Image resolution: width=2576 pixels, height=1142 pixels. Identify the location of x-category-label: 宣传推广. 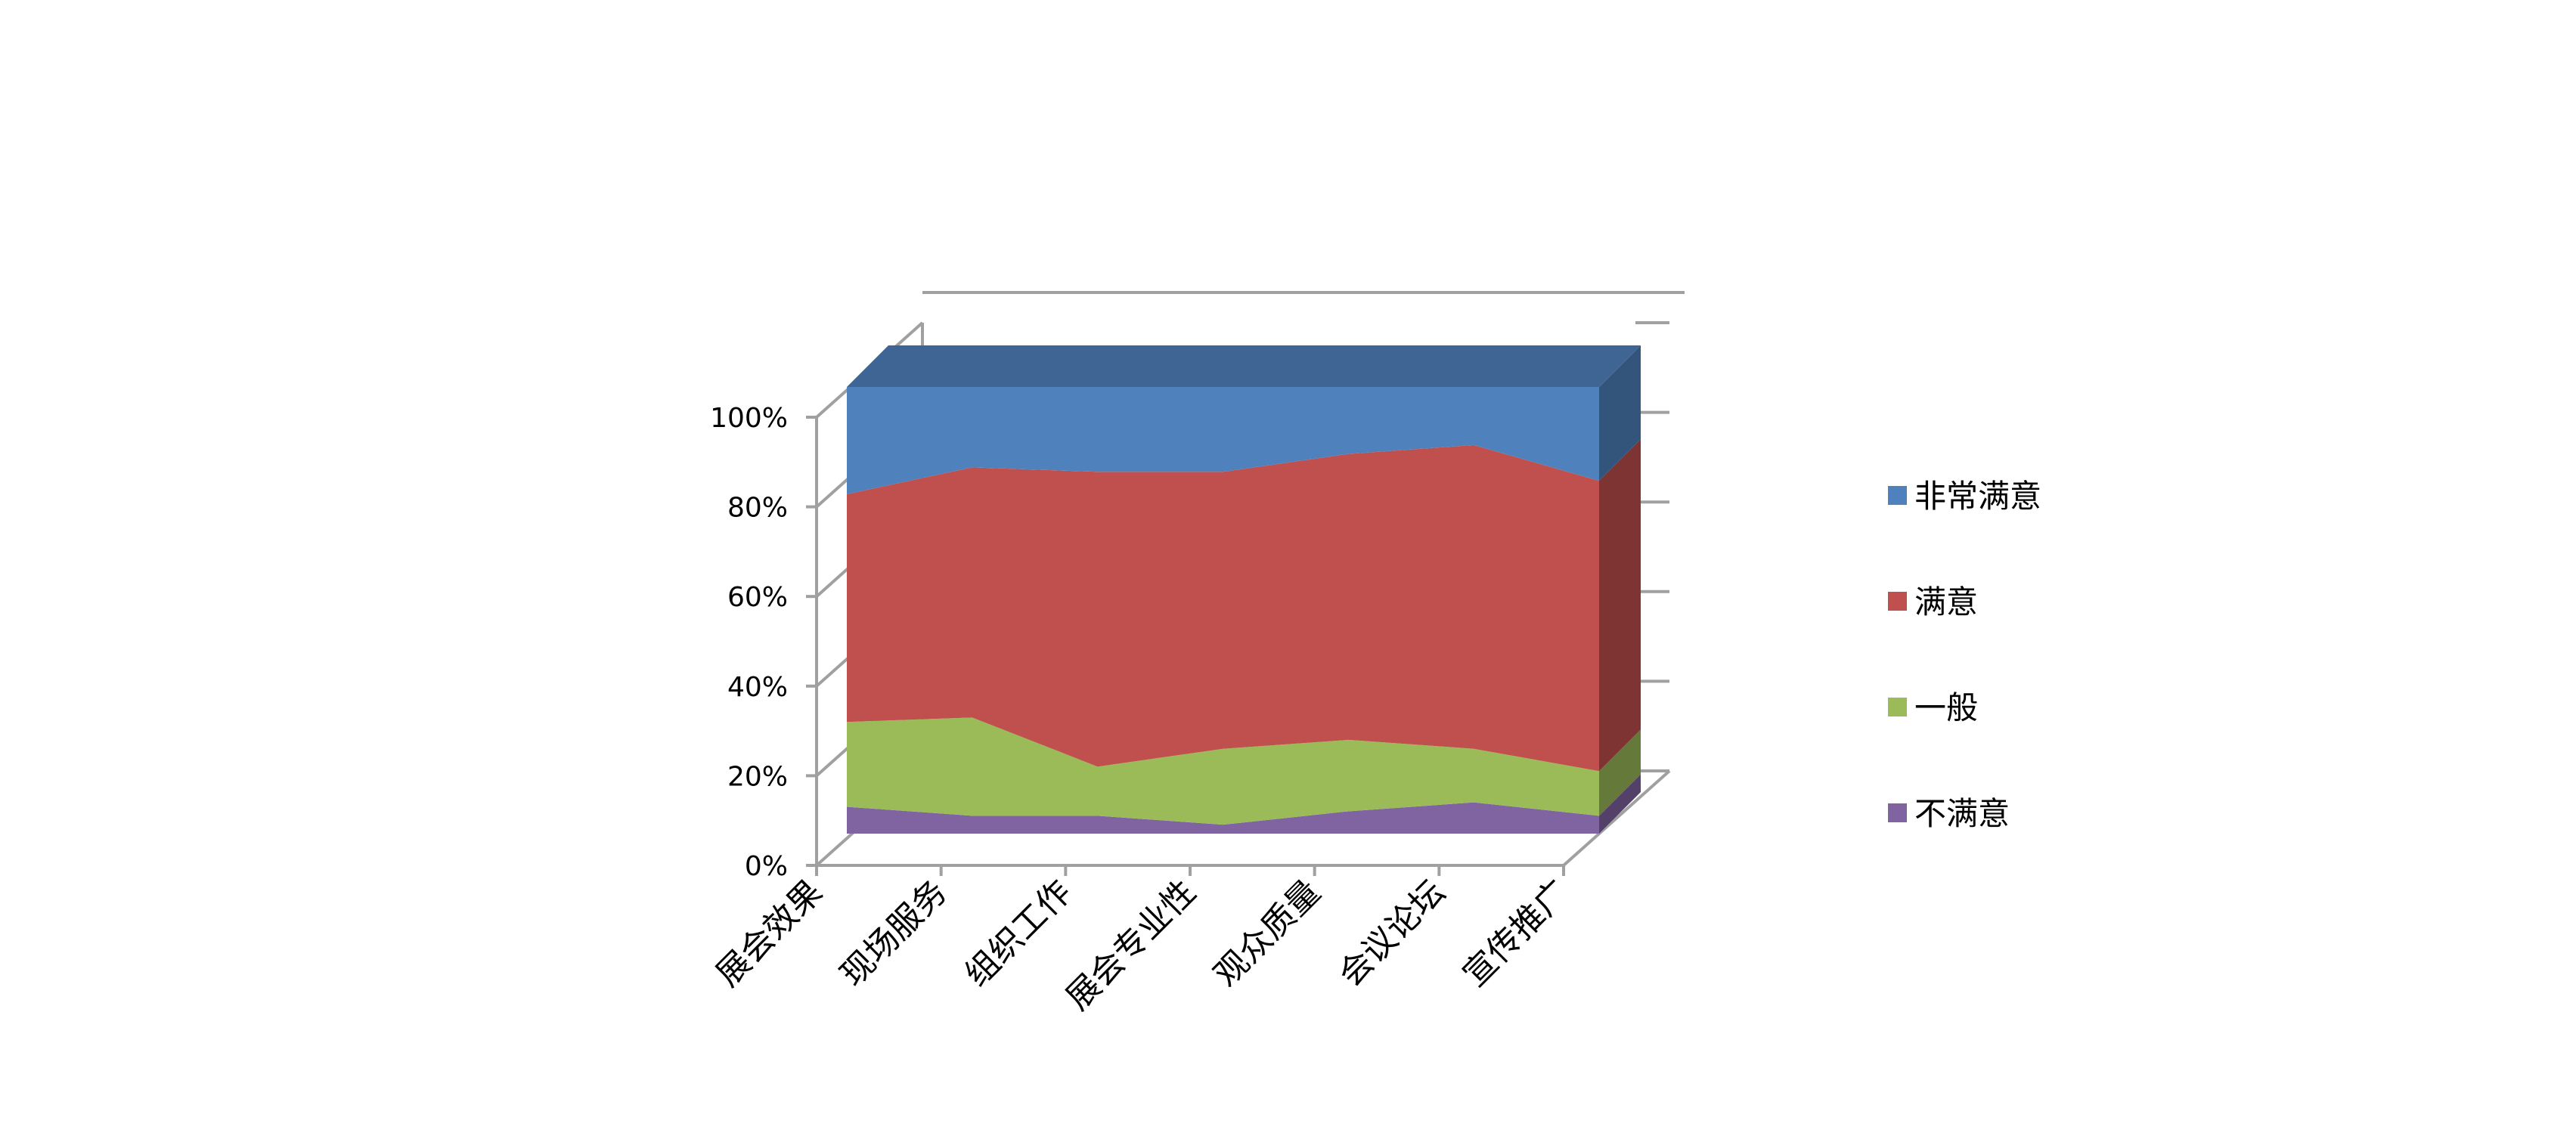
(1516, 934).